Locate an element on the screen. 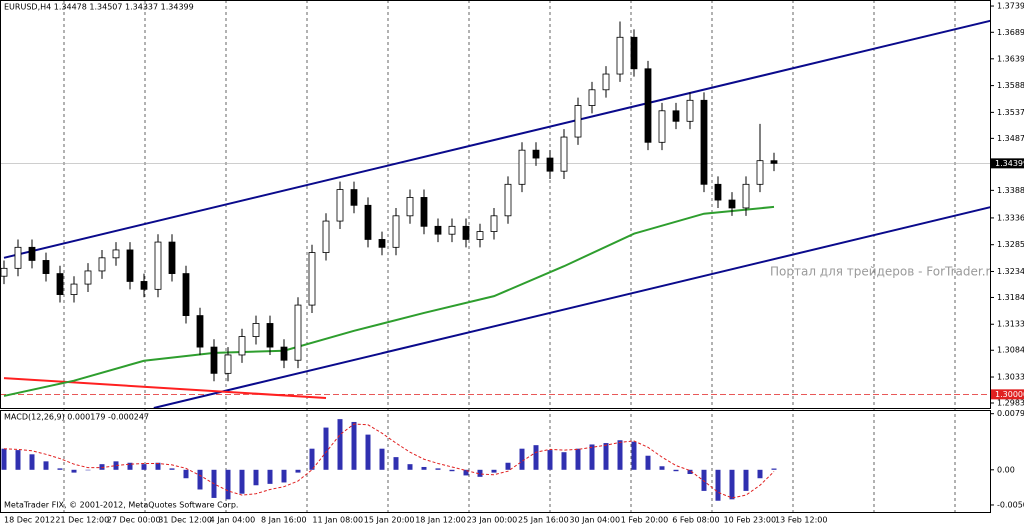 This screenshot has width=1024, height=526. y-tick-label: 1.32850 is located at coordinates (1010, 244).